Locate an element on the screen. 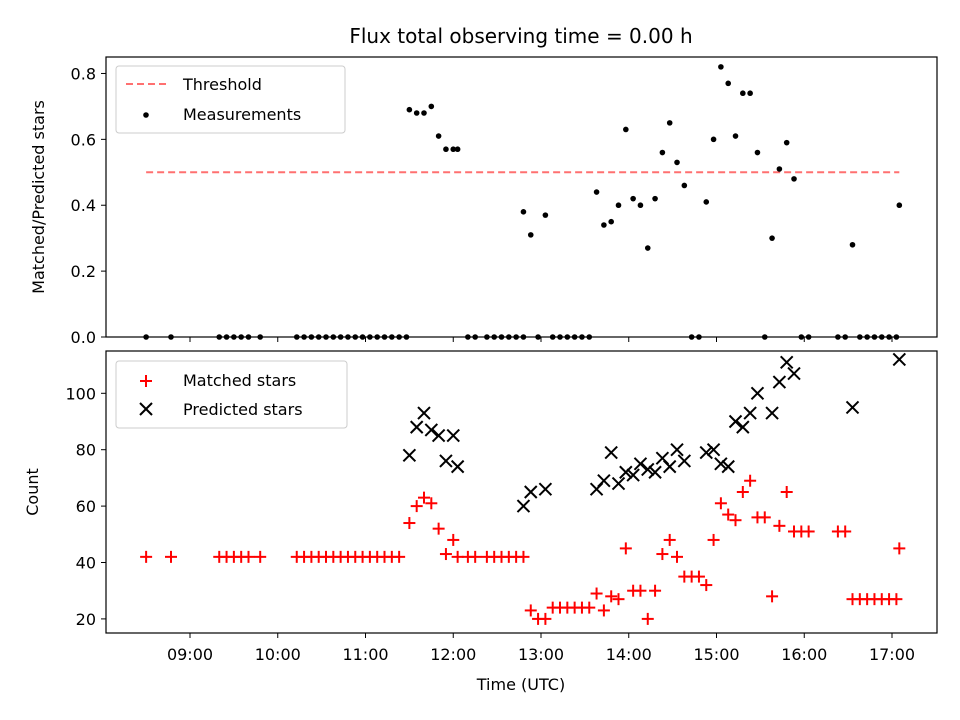 This screenshot has height=720, width=960. legend-predicted-label: Predicted stars is located at coordinates (243, 409).